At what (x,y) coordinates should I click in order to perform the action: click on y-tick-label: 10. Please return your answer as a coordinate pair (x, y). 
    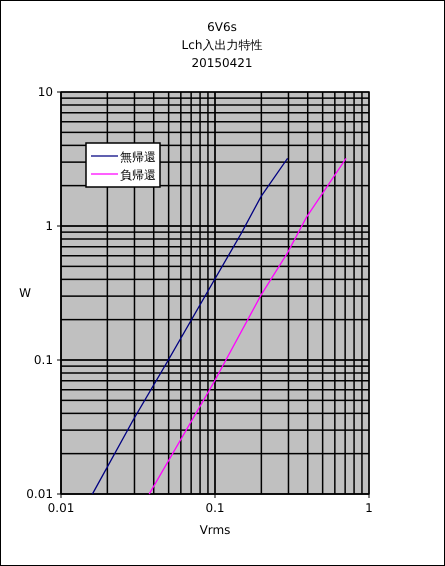
    Looking at the image, I should click on (45, 92).